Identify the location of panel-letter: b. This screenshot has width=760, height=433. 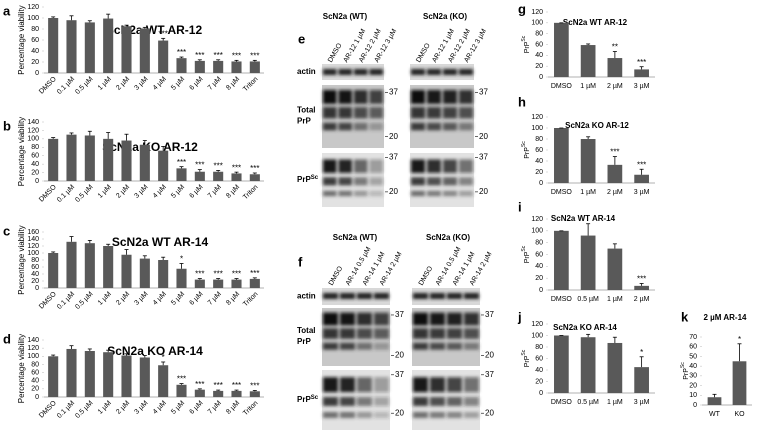
(7, 125).